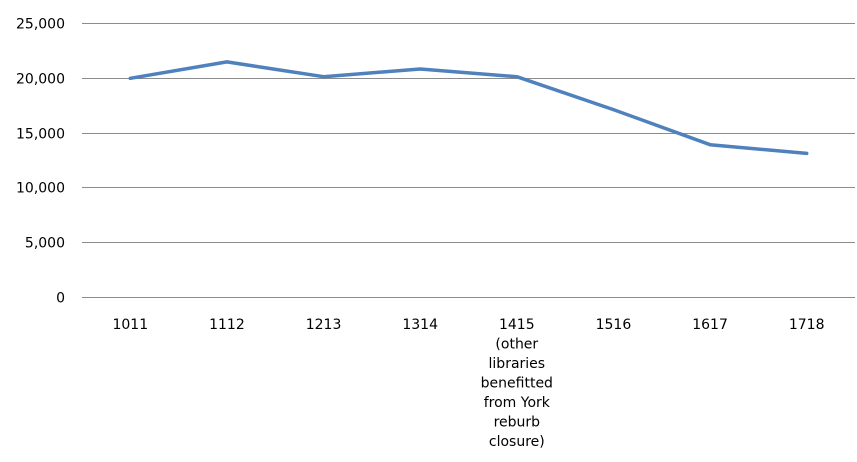 Image resolution: width=857 pixels, height=462 pixels. What do you see at coordinates (40, 135) in the screenshot?
I see `y-tick-label: 15,000` at bounding box center [40, 135].